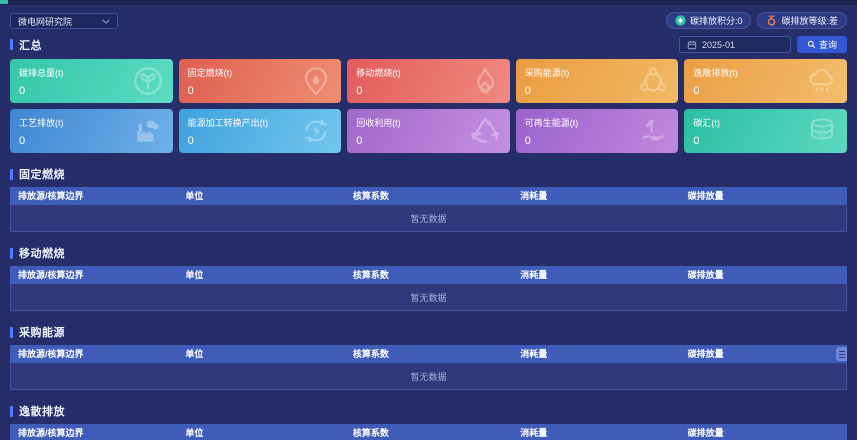 The image size is (857, 440). Describe the element at coordinates (765, 81) in the screenshot. I see `card-fugitive-emission: 逸散排放(t) 0` at that location.